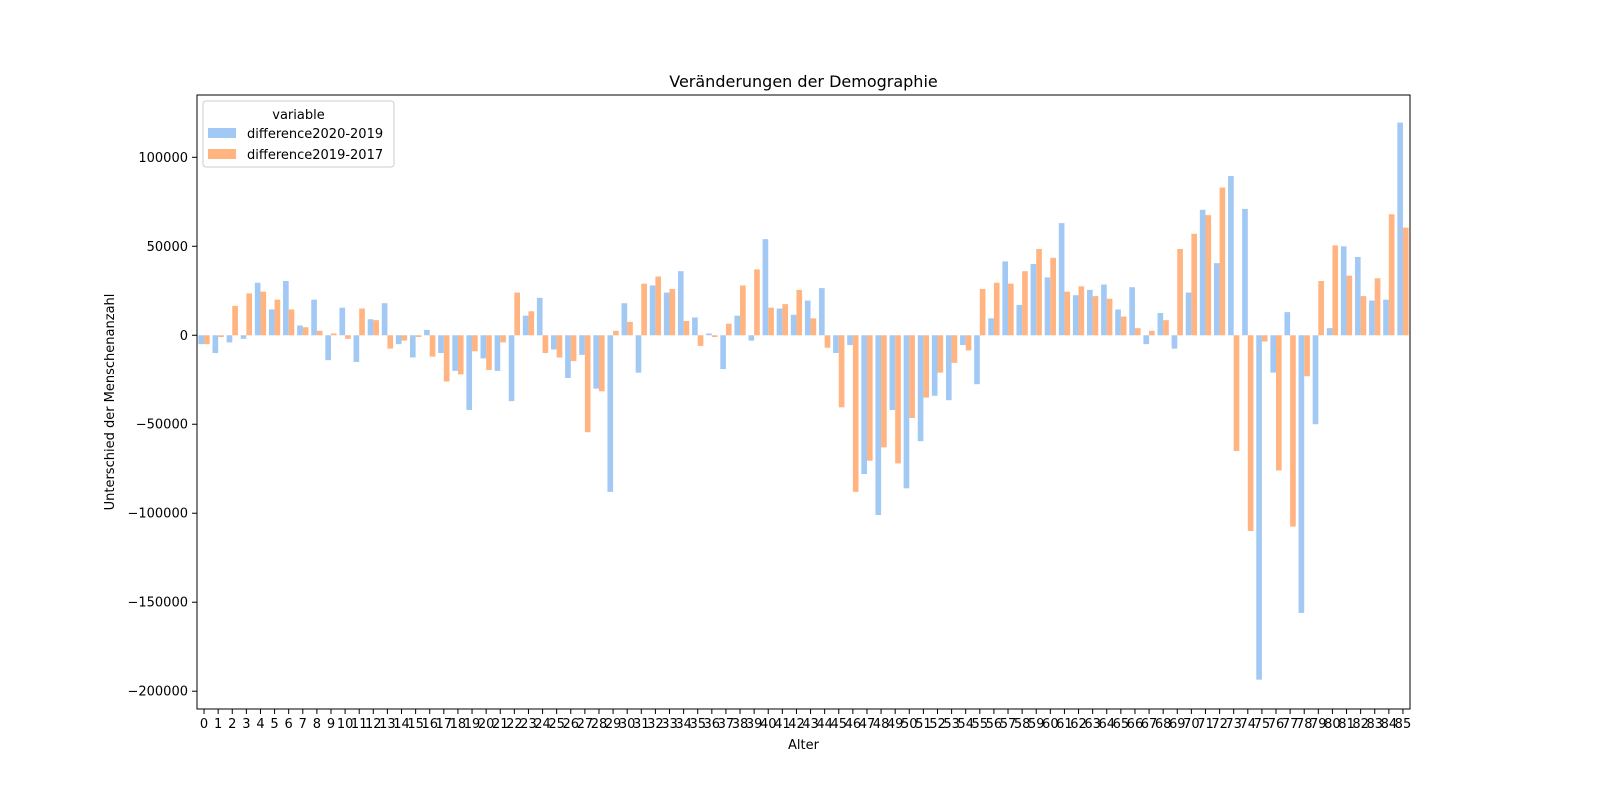 The height and width of the screenshot is (811, 1598). What do you see at coordinates (1036, 724) in the screenshot?
I see `x-tick-label: 59` at bounding box center [1036, 724].